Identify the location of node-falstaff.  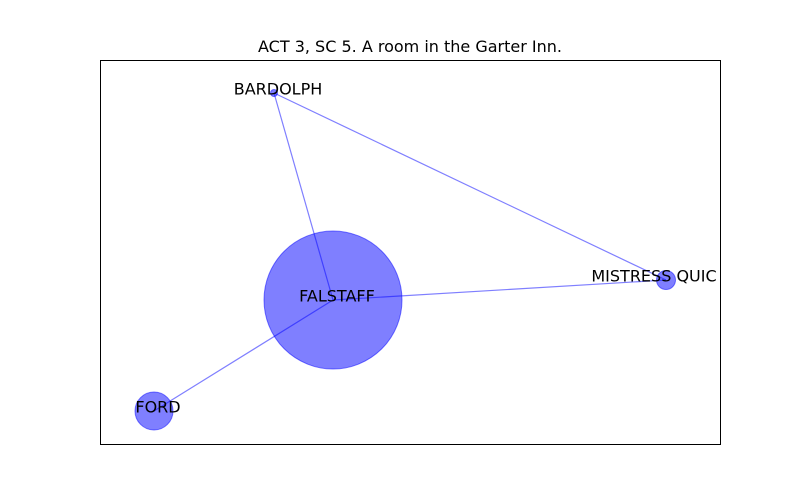
(333, 300).